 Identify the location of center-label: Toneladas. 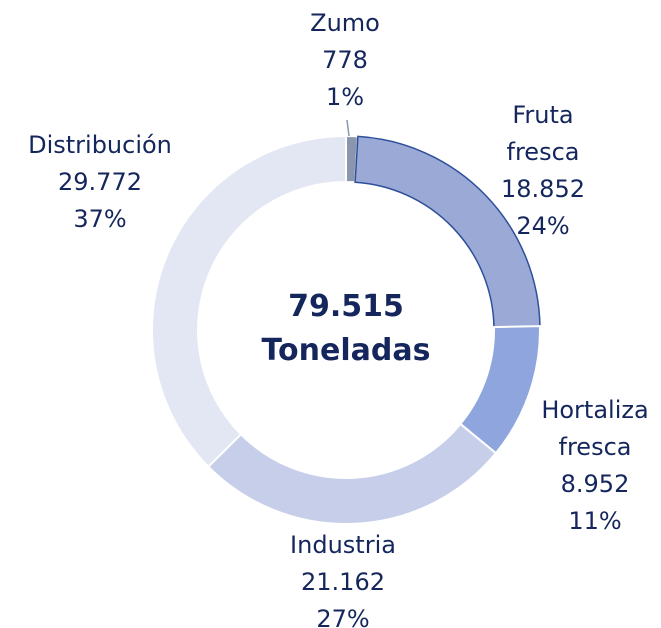
(346, 350).